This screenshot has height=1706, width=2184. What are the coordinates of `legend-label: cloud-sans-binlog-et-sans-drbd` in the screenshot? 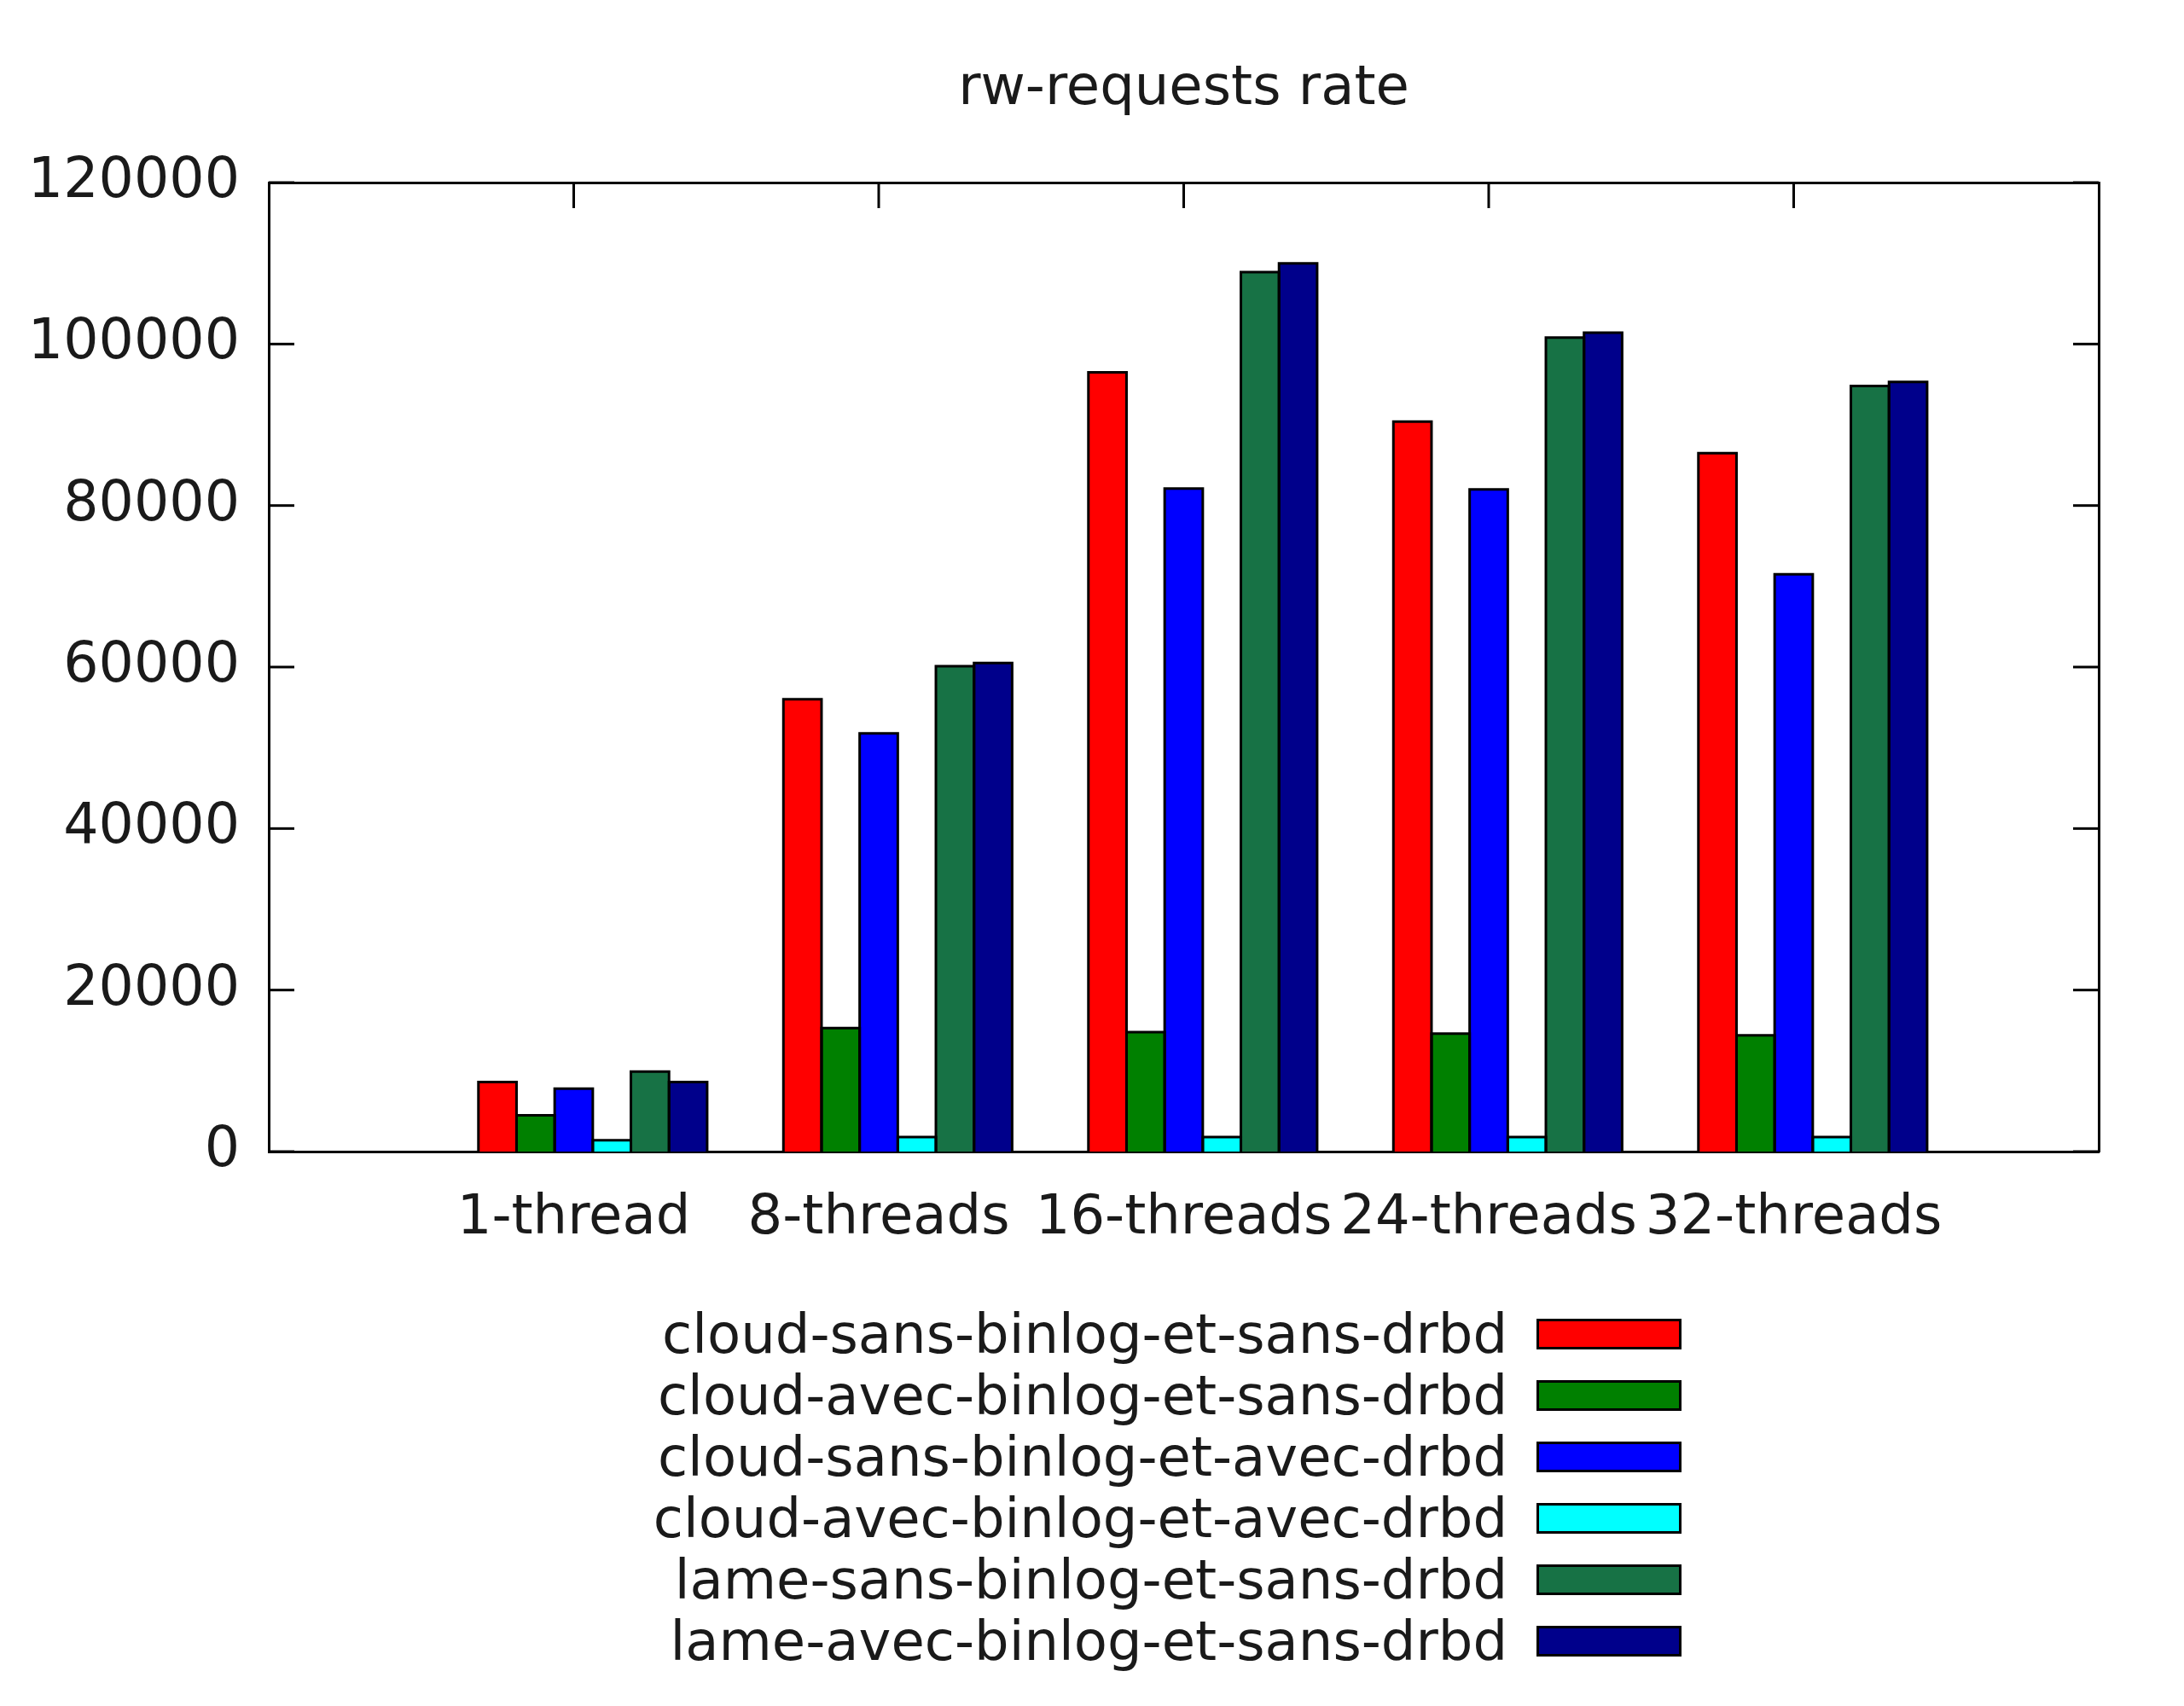 It's located at (1085, 1334).